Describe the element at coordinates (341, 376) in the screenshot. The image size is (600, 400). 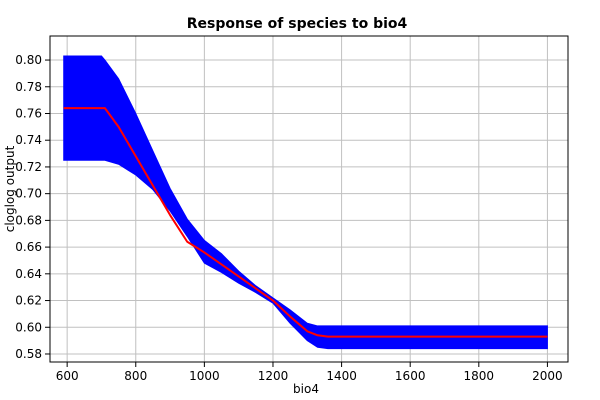
I see `x-tick-label-1400: 1400` at that location.